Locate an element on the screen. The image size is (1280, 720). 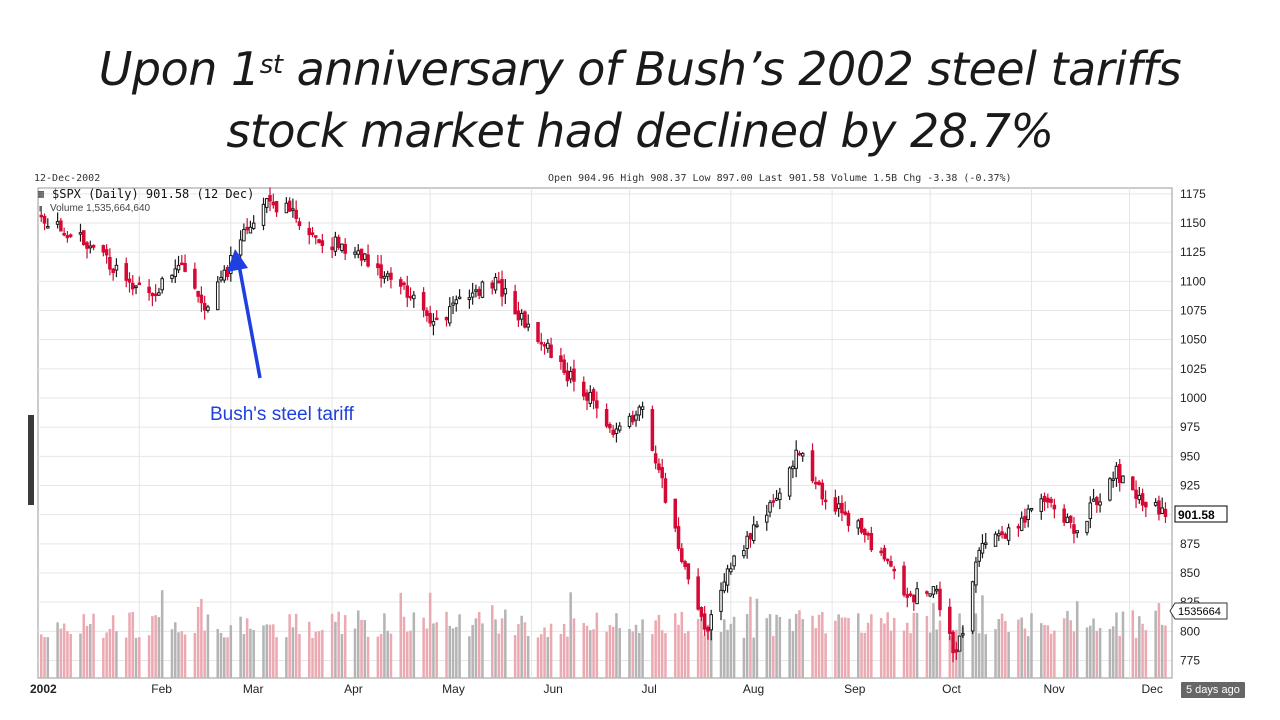
last-price-marker: 901.58 is located at coordinates (1201, 514).